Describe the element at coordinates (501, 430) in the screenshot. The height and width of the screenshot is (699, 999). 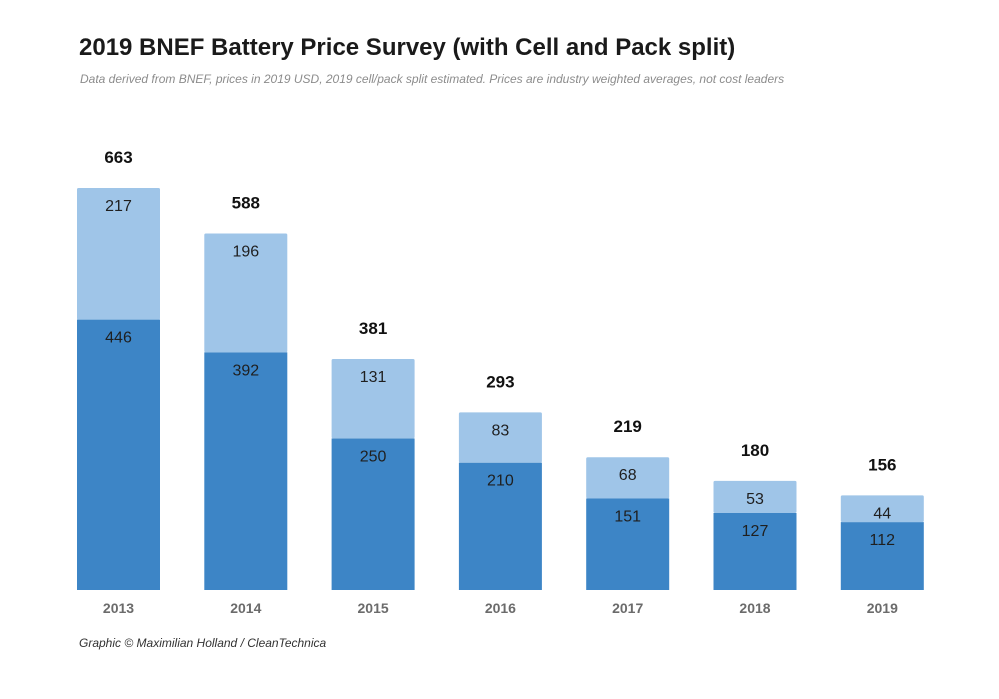
I see `segment-value-label: 83` at that location.